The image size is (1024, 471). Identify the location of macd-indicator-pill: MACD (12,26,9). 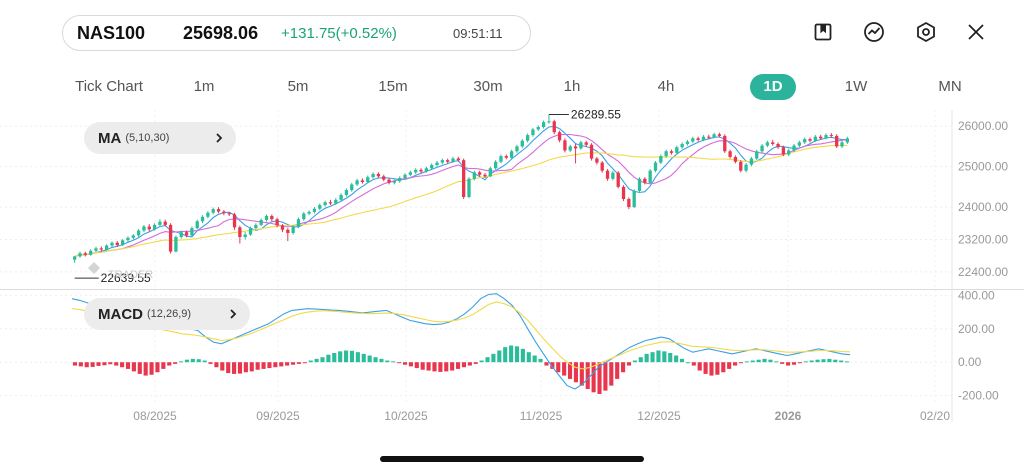
(167, 314).